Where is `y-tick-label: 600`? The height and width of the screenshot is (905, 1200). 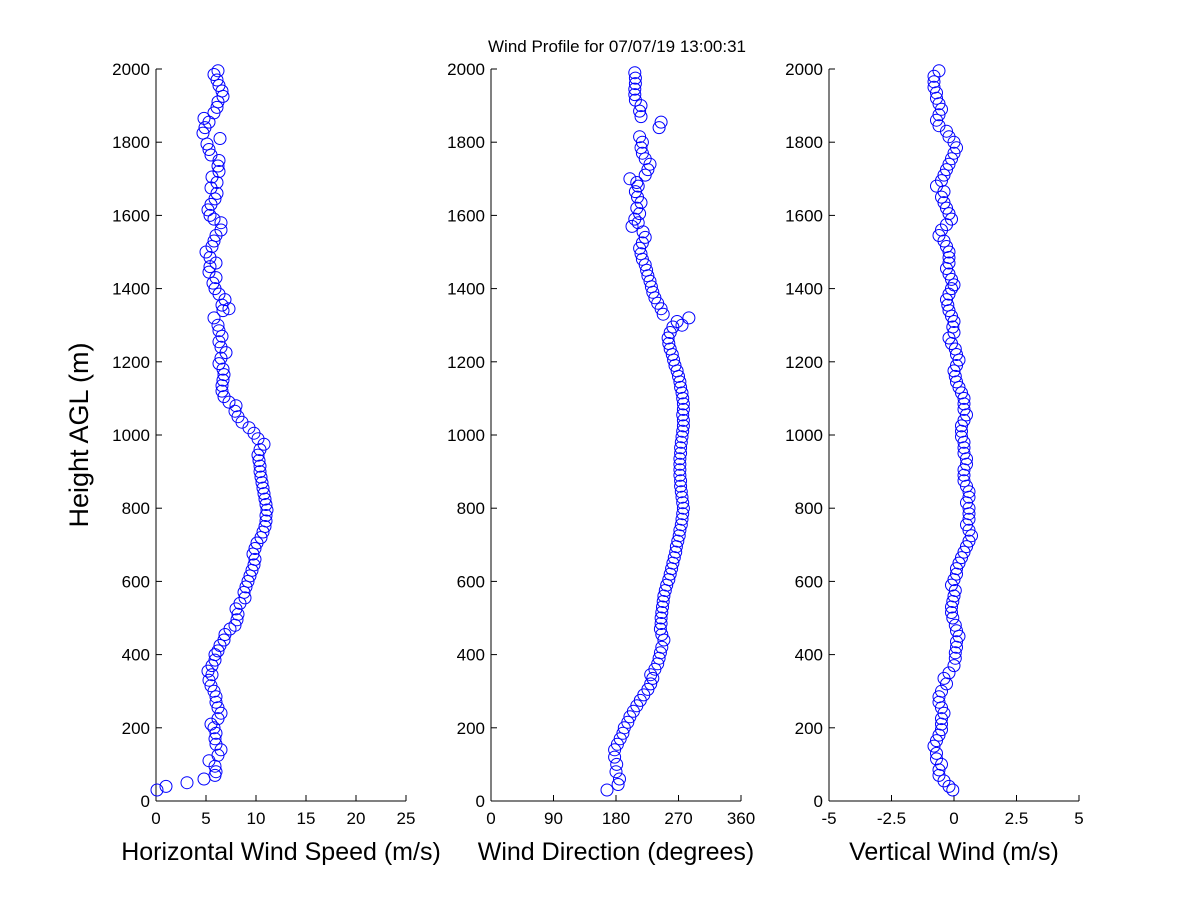
y-tick-label: 600 is located at coordinates (136, 581).